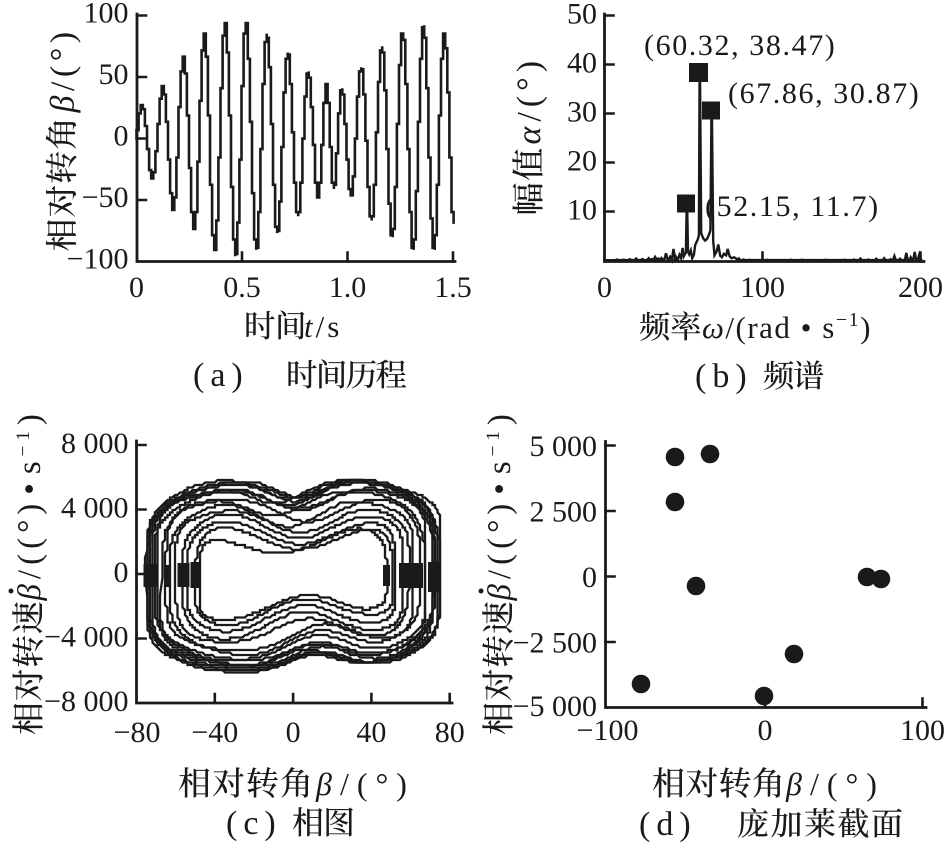  I want to click on svg-text: 200, so click(920, 287).